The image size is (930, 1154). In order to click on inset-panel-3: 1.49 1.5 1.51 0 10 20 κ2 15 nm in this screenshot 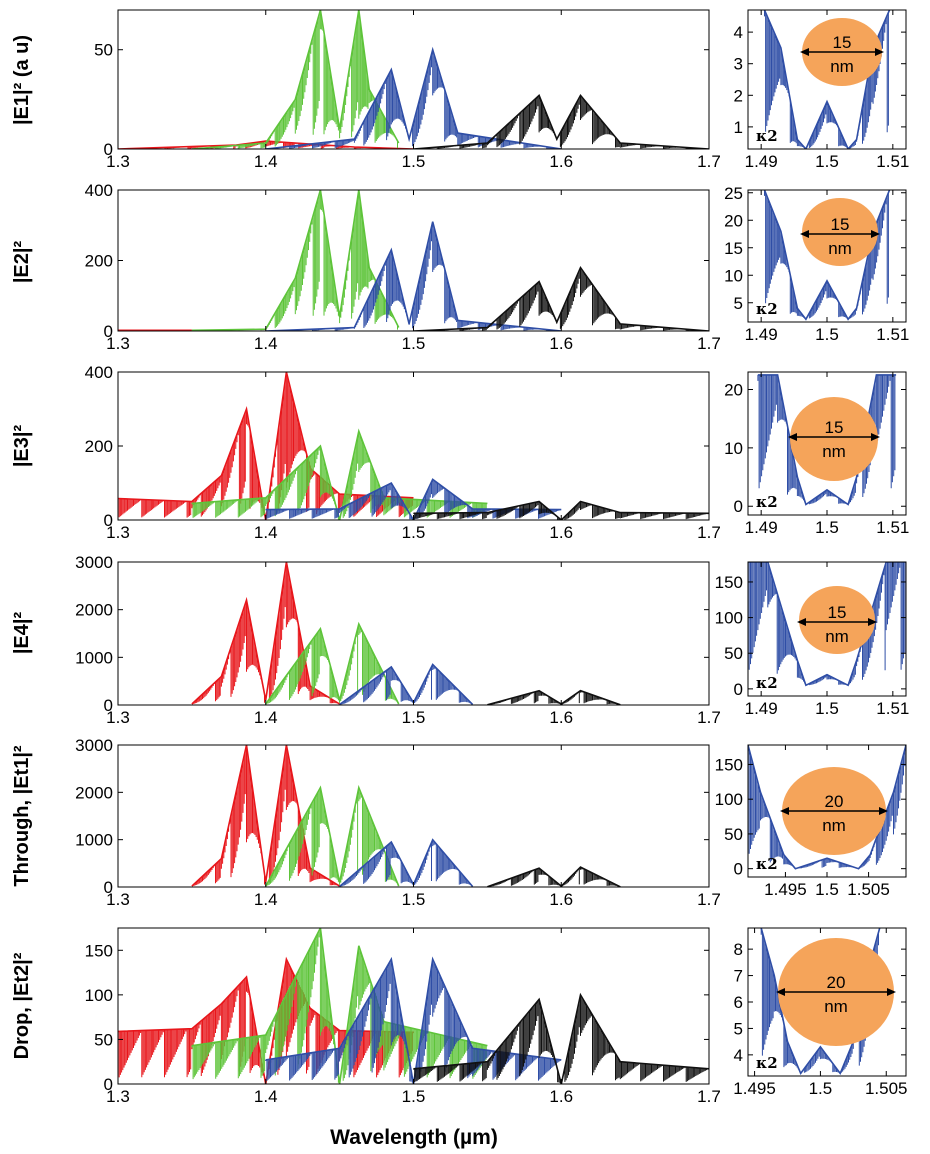, I will do `click(816, 454)`.